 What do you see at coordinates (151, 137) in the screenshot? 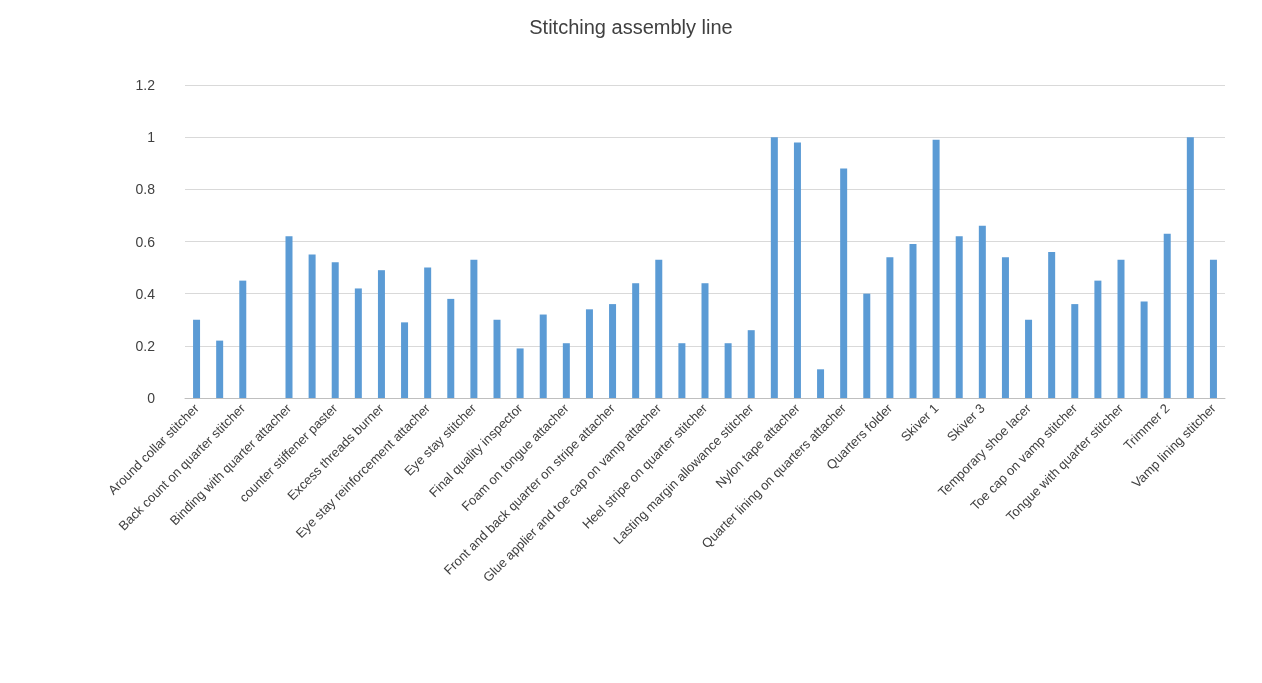
I see `y-tick-label: 1` at bounding box center [151, 137].